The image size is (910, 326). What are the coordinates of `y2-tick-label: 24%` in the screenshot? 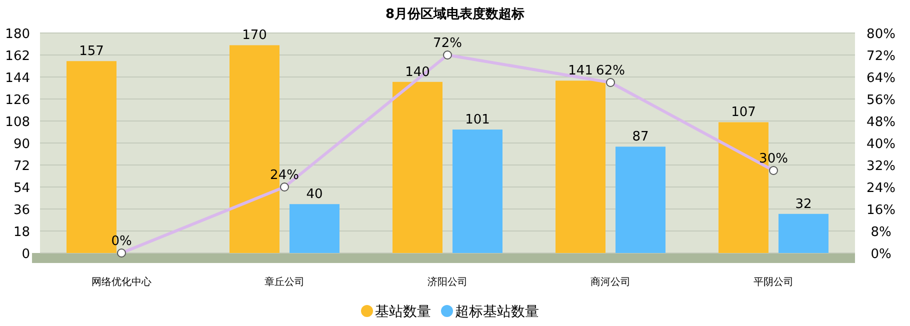 It's located at (881, 188).